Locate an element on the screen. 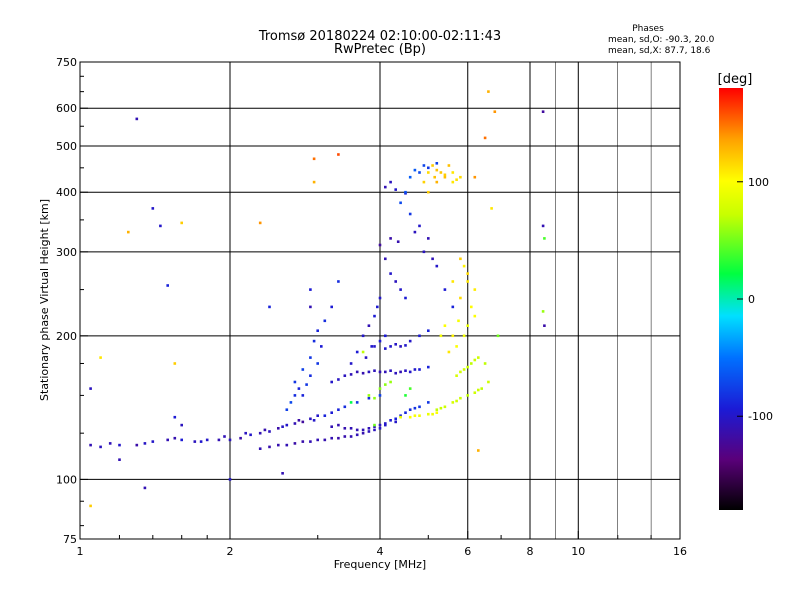 This screenshot has width=800, height=600. colorbar-tick-label: -100 is located at coordinates (760, 416).